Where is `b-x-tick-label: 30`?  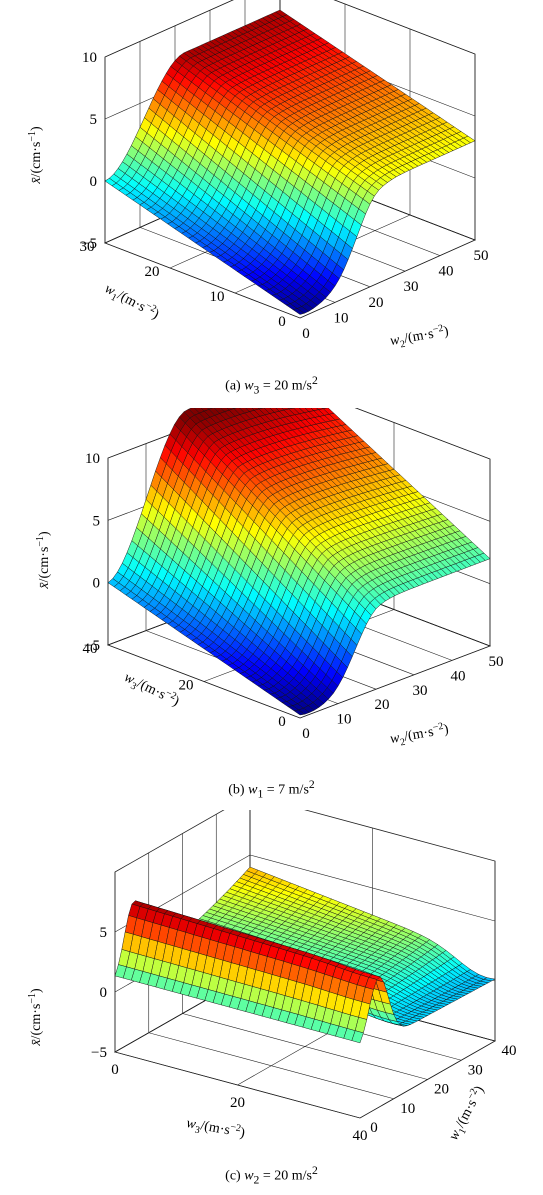
b-x-tick-label: 30 is located at coordinates (420, 691).